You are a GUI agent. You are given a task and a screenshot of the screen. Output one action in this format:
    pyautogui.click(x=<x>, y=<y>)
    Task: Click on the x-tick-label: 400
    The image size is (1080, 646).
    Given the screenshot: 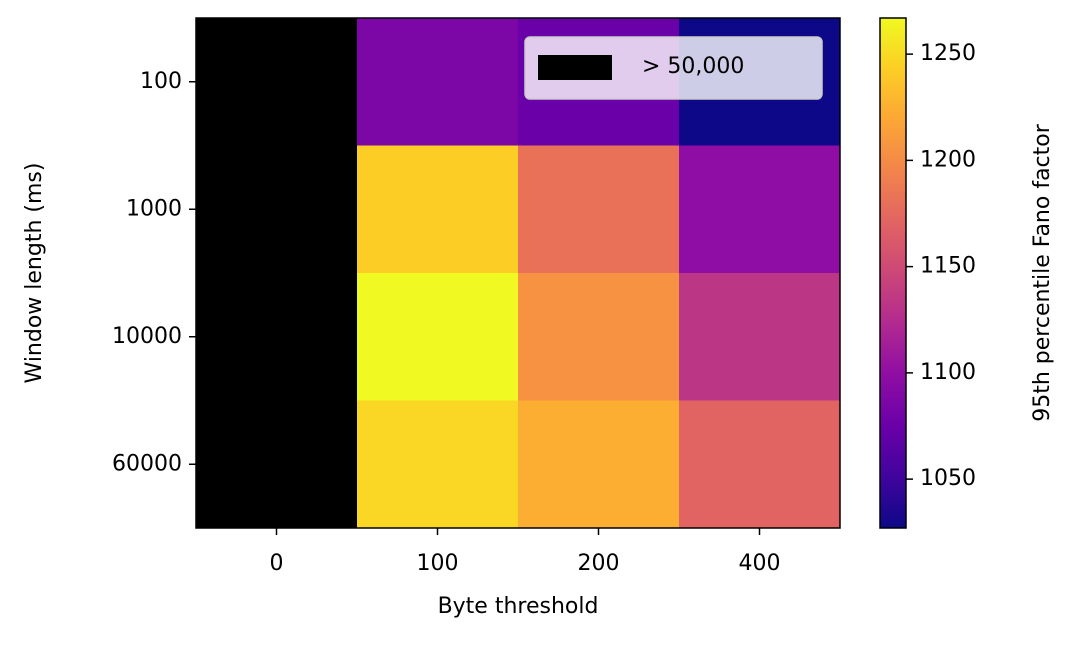 What is the action you would take?
    pyautogui.click(x=760, y=563)
    